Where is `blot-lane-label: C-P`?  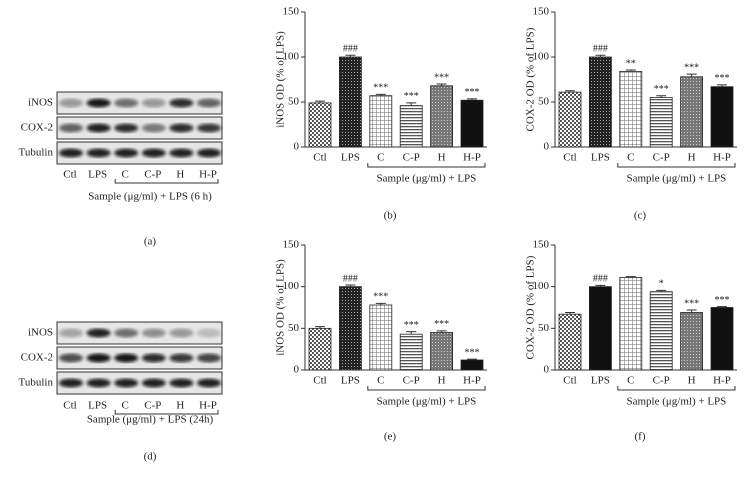 blot-lane-label: C-P is located at coordinates (152, 406).